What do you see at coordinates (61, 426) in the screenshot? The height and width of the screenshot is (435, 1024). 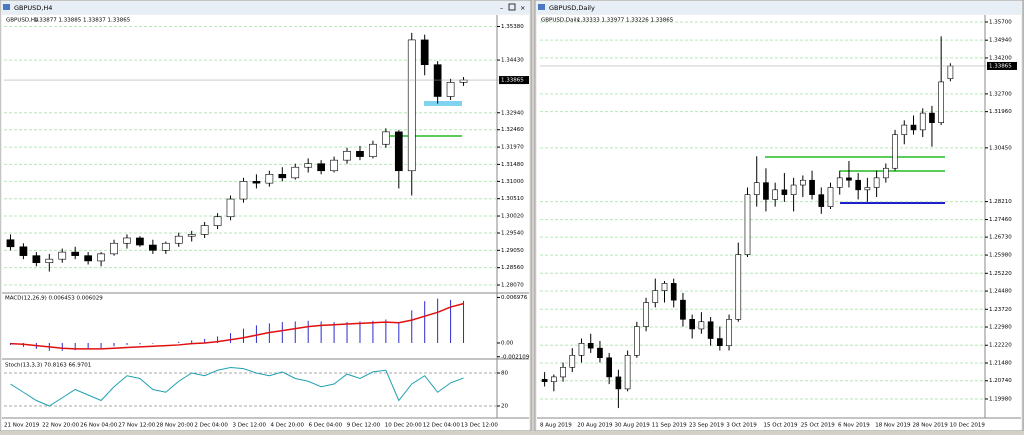 I see `x-tick-label: 22 Nov 20:00` at bounding box center [61, 426].